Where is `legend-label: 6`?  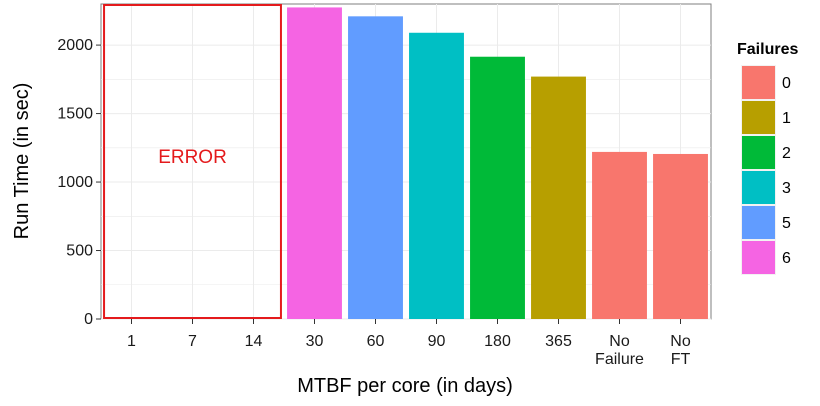 legend-label: 6 is located at coordinates (786, 258).